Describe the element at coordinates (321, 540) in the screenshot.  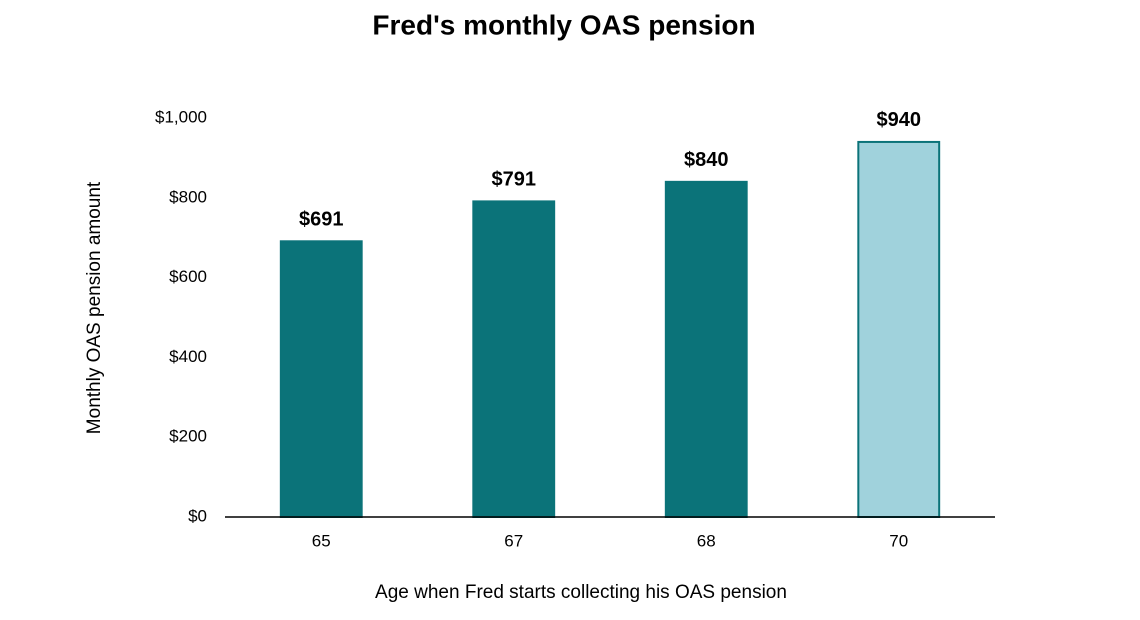
I see `x-tick-label: 65` at that location.